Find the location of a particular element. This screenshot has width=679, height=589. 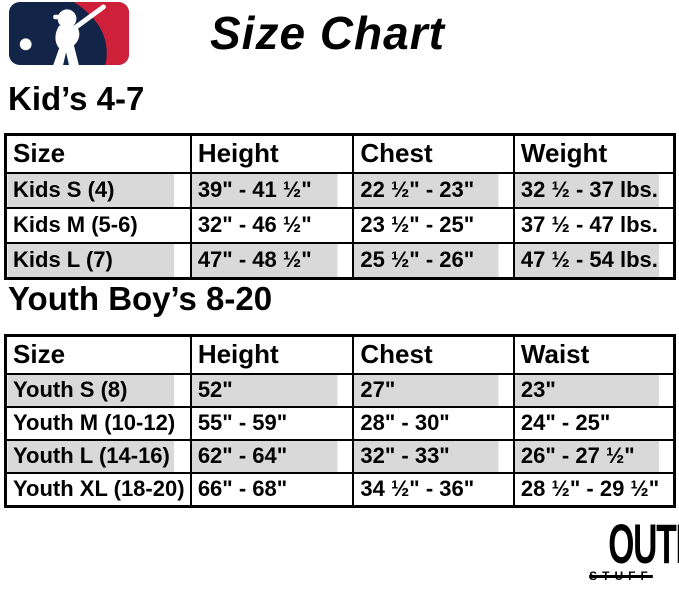

cell-height: 55" - 59" is located at coordinates (272, 423).